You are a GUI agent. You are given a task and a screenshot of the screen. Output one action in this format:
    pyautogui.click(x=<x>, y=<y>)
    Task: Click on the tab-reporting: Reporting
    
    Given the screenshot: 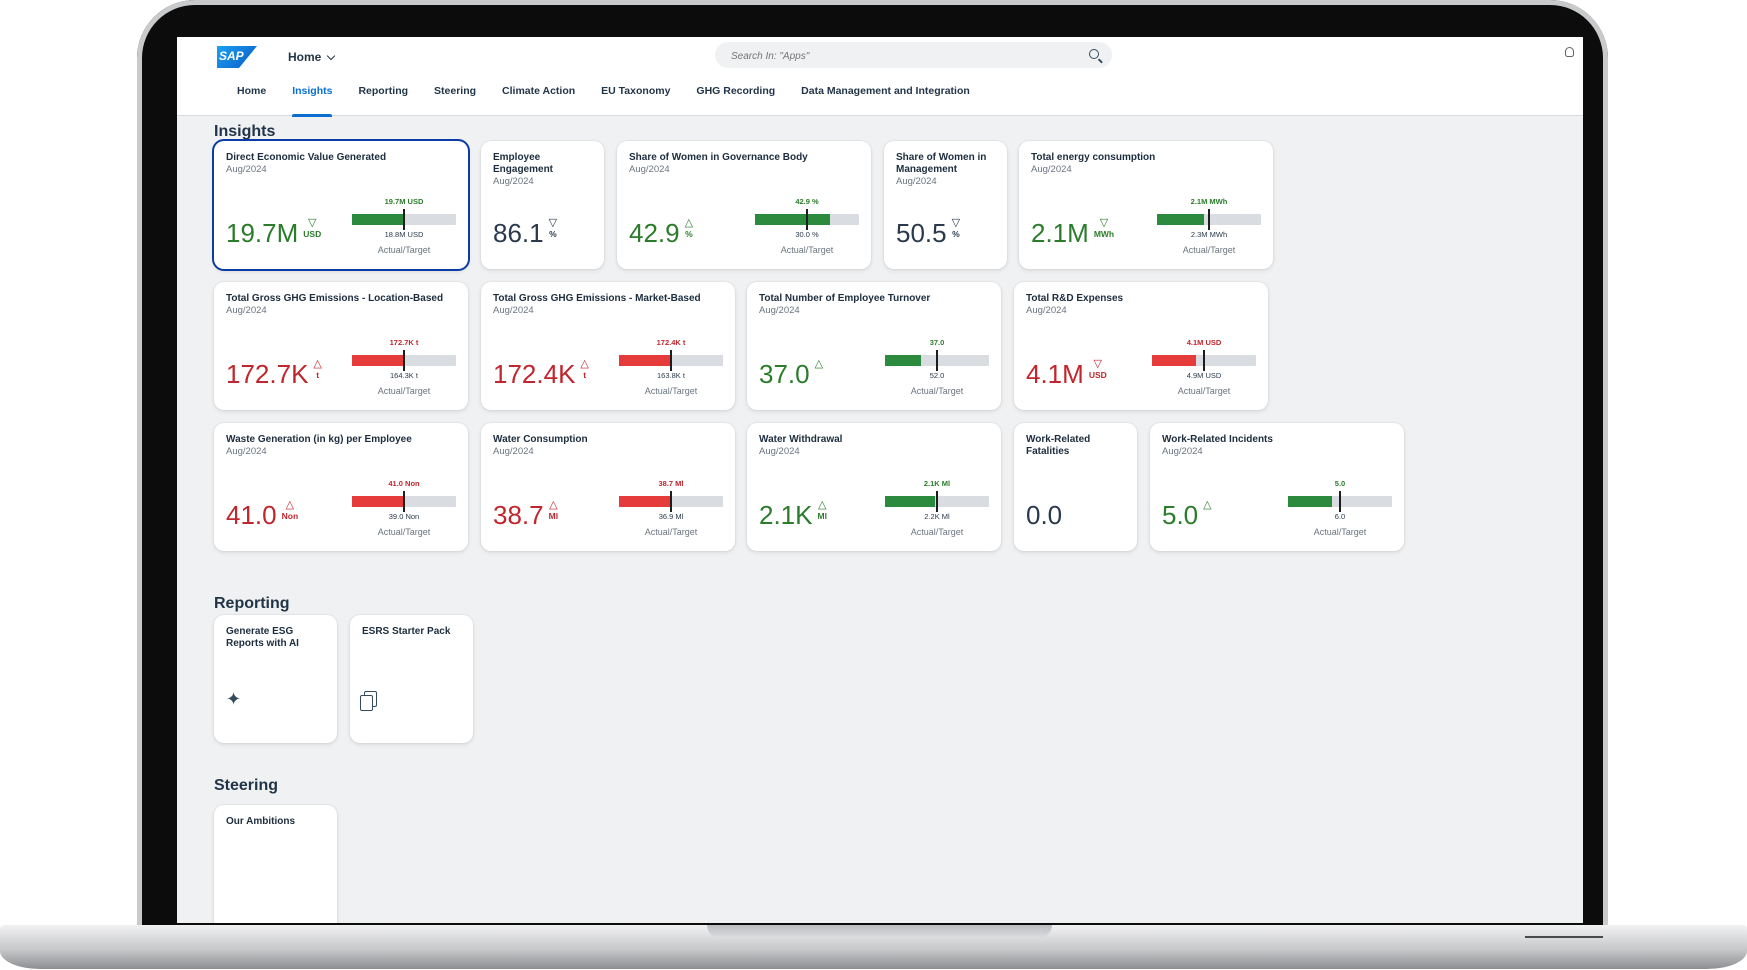 What is the action you would take?
    pyautogui.click(x=383, y=91)
    